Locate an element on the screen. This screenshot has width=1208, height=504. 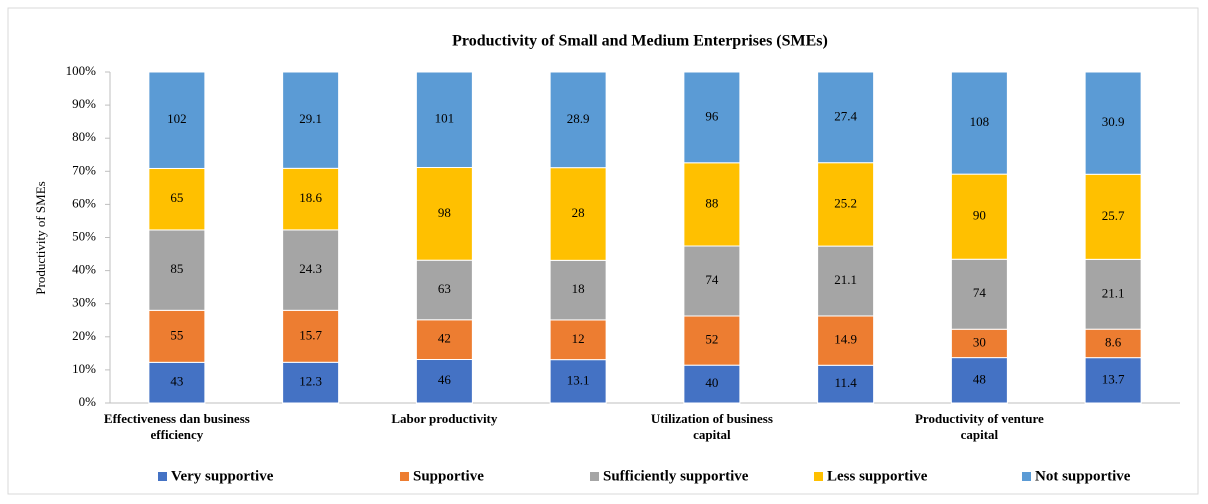
x-tick-label: Labor productivity is located at coordinates (444, 418).